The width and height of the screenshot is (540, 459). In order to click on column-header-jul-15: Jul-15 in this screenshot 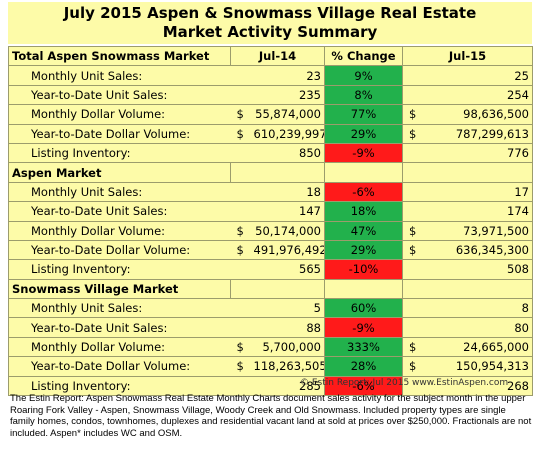, I will do `click(467, 56)`.